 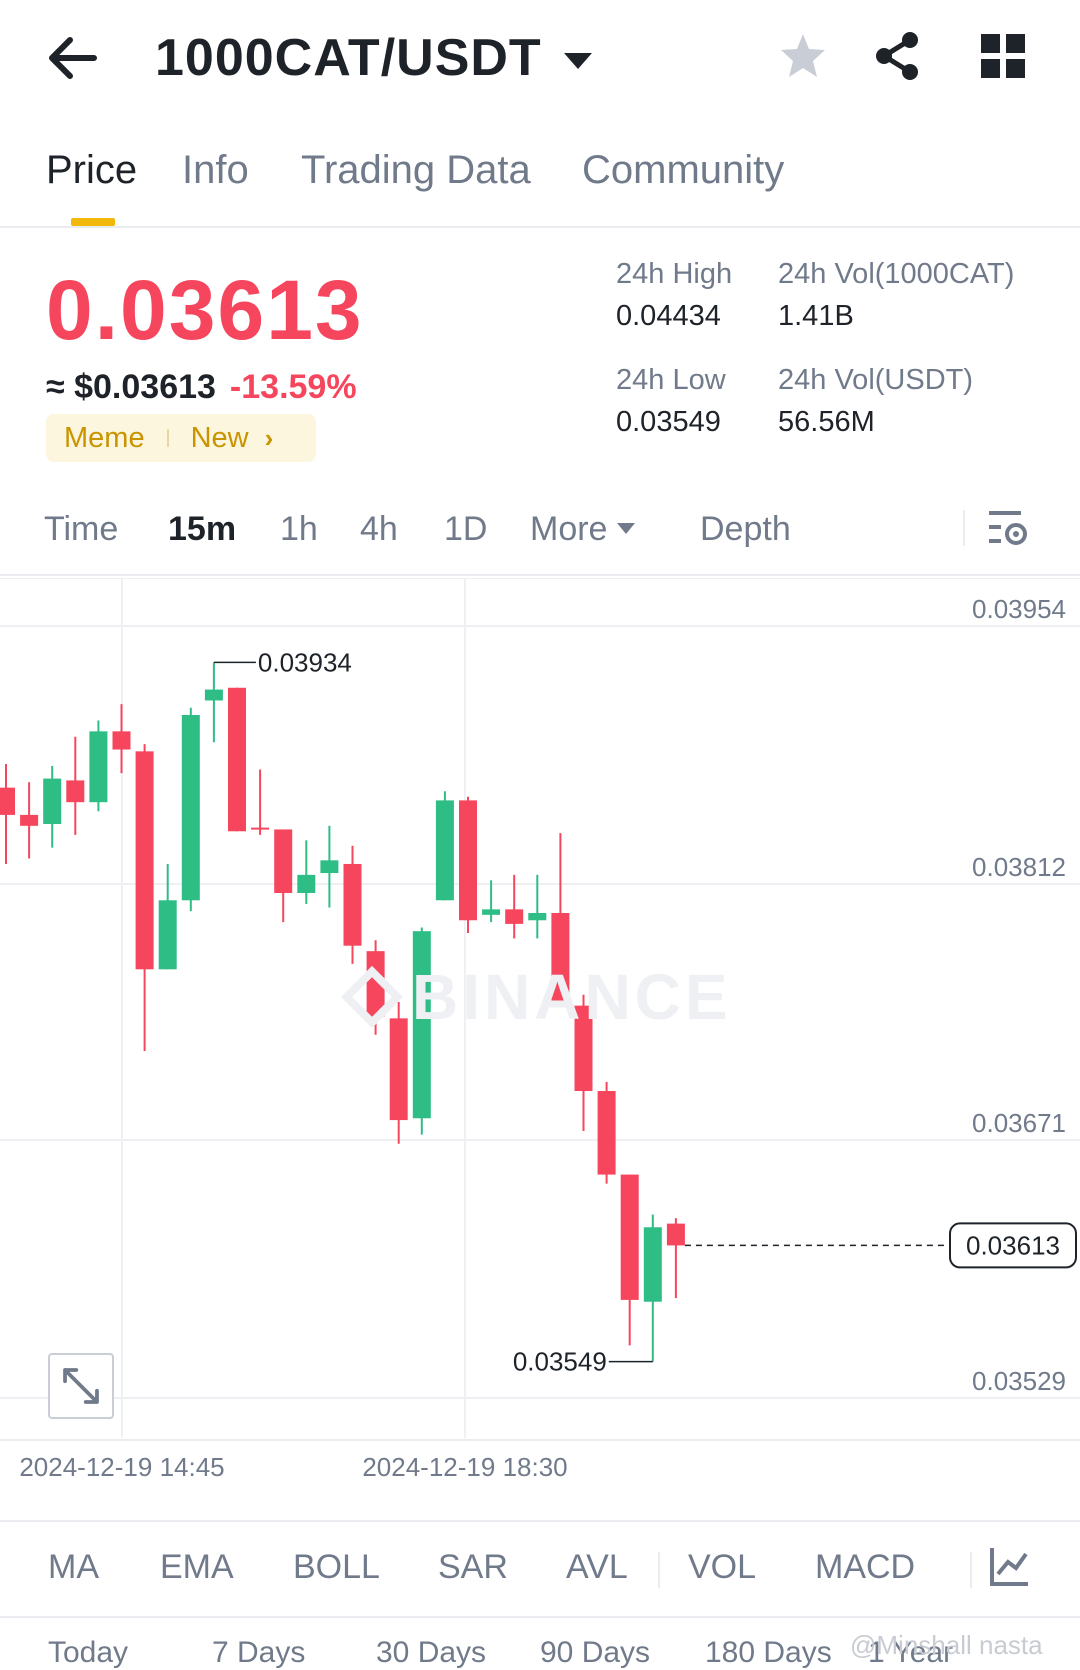 I want to click on pair-selector: 1000CAT/USDT, so click(x=373, y=58).